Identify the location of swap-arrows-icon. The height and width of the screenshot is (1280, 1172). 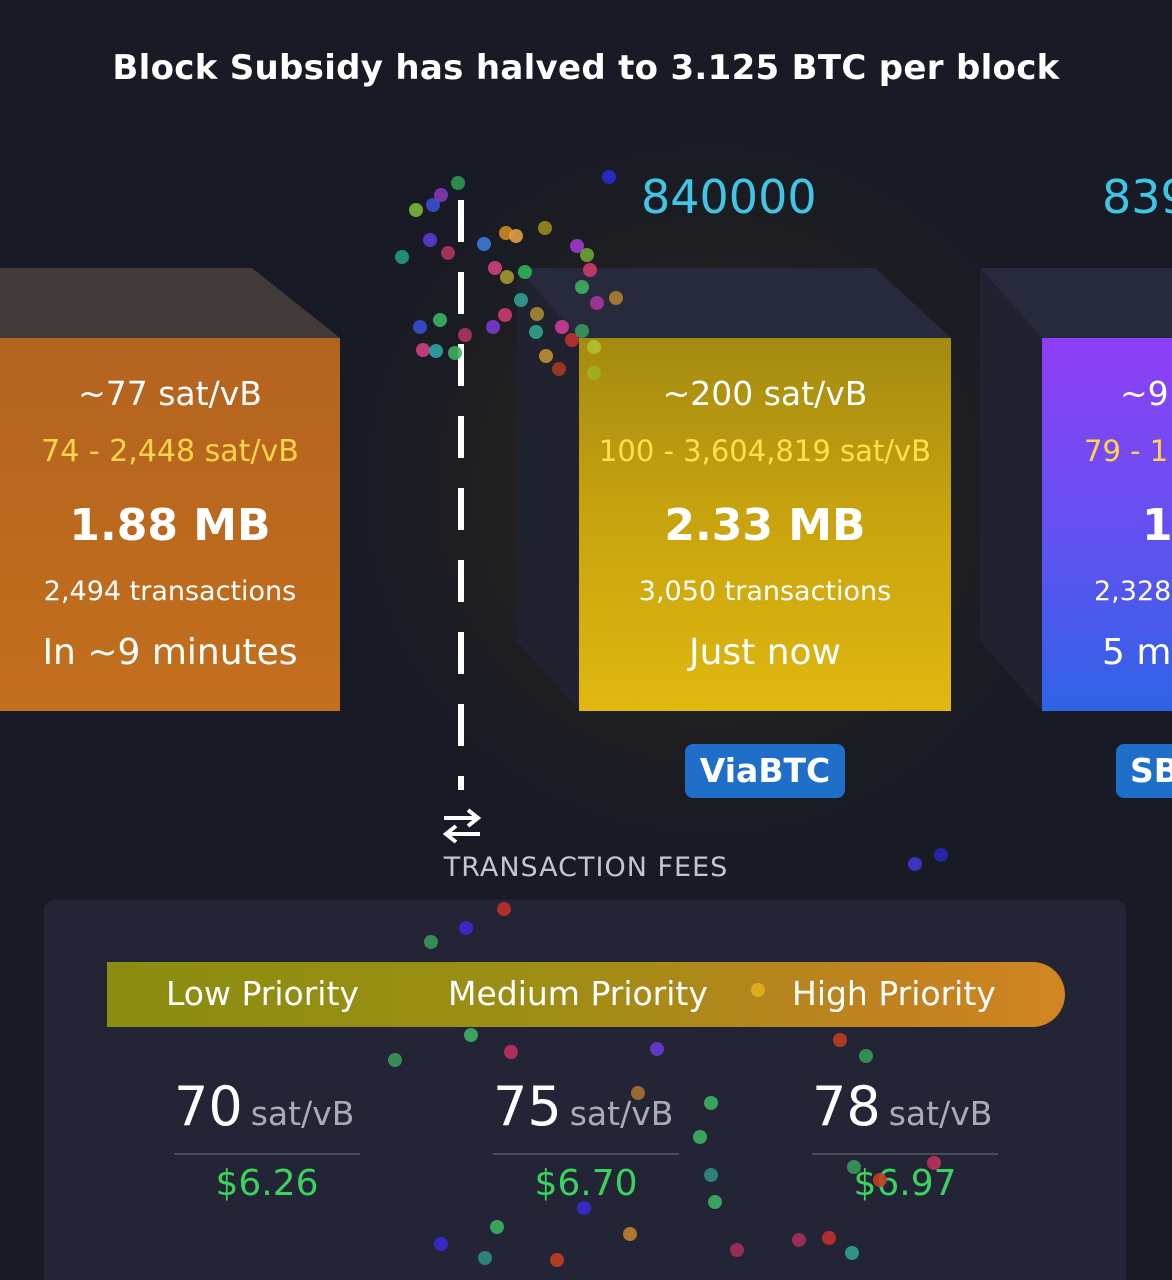
(462, 826).